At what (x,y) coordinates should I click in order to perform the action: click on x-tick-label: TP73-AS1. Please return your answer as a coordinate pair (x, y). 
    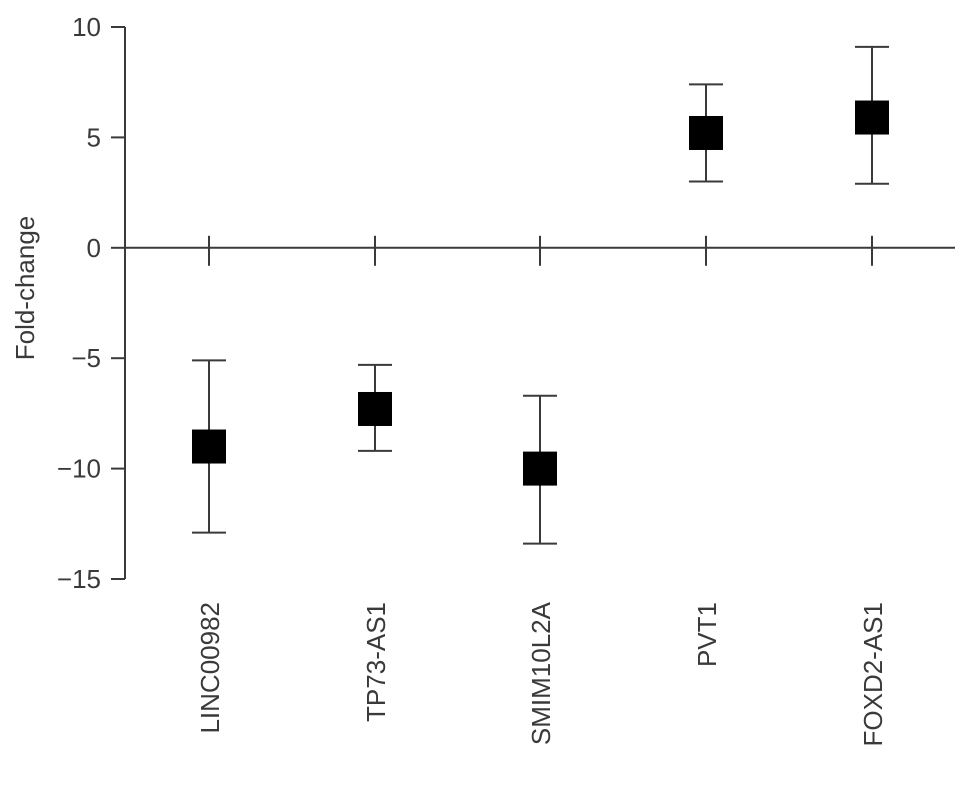
    Looking at the image, I should click on (376, 662).